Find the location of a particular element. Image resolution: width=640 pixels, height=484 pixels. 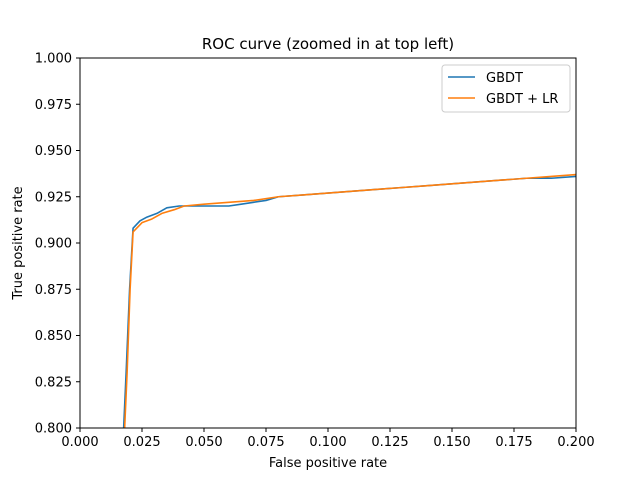

x-tick-label: 0.175 is located at coordinates (513, 442).